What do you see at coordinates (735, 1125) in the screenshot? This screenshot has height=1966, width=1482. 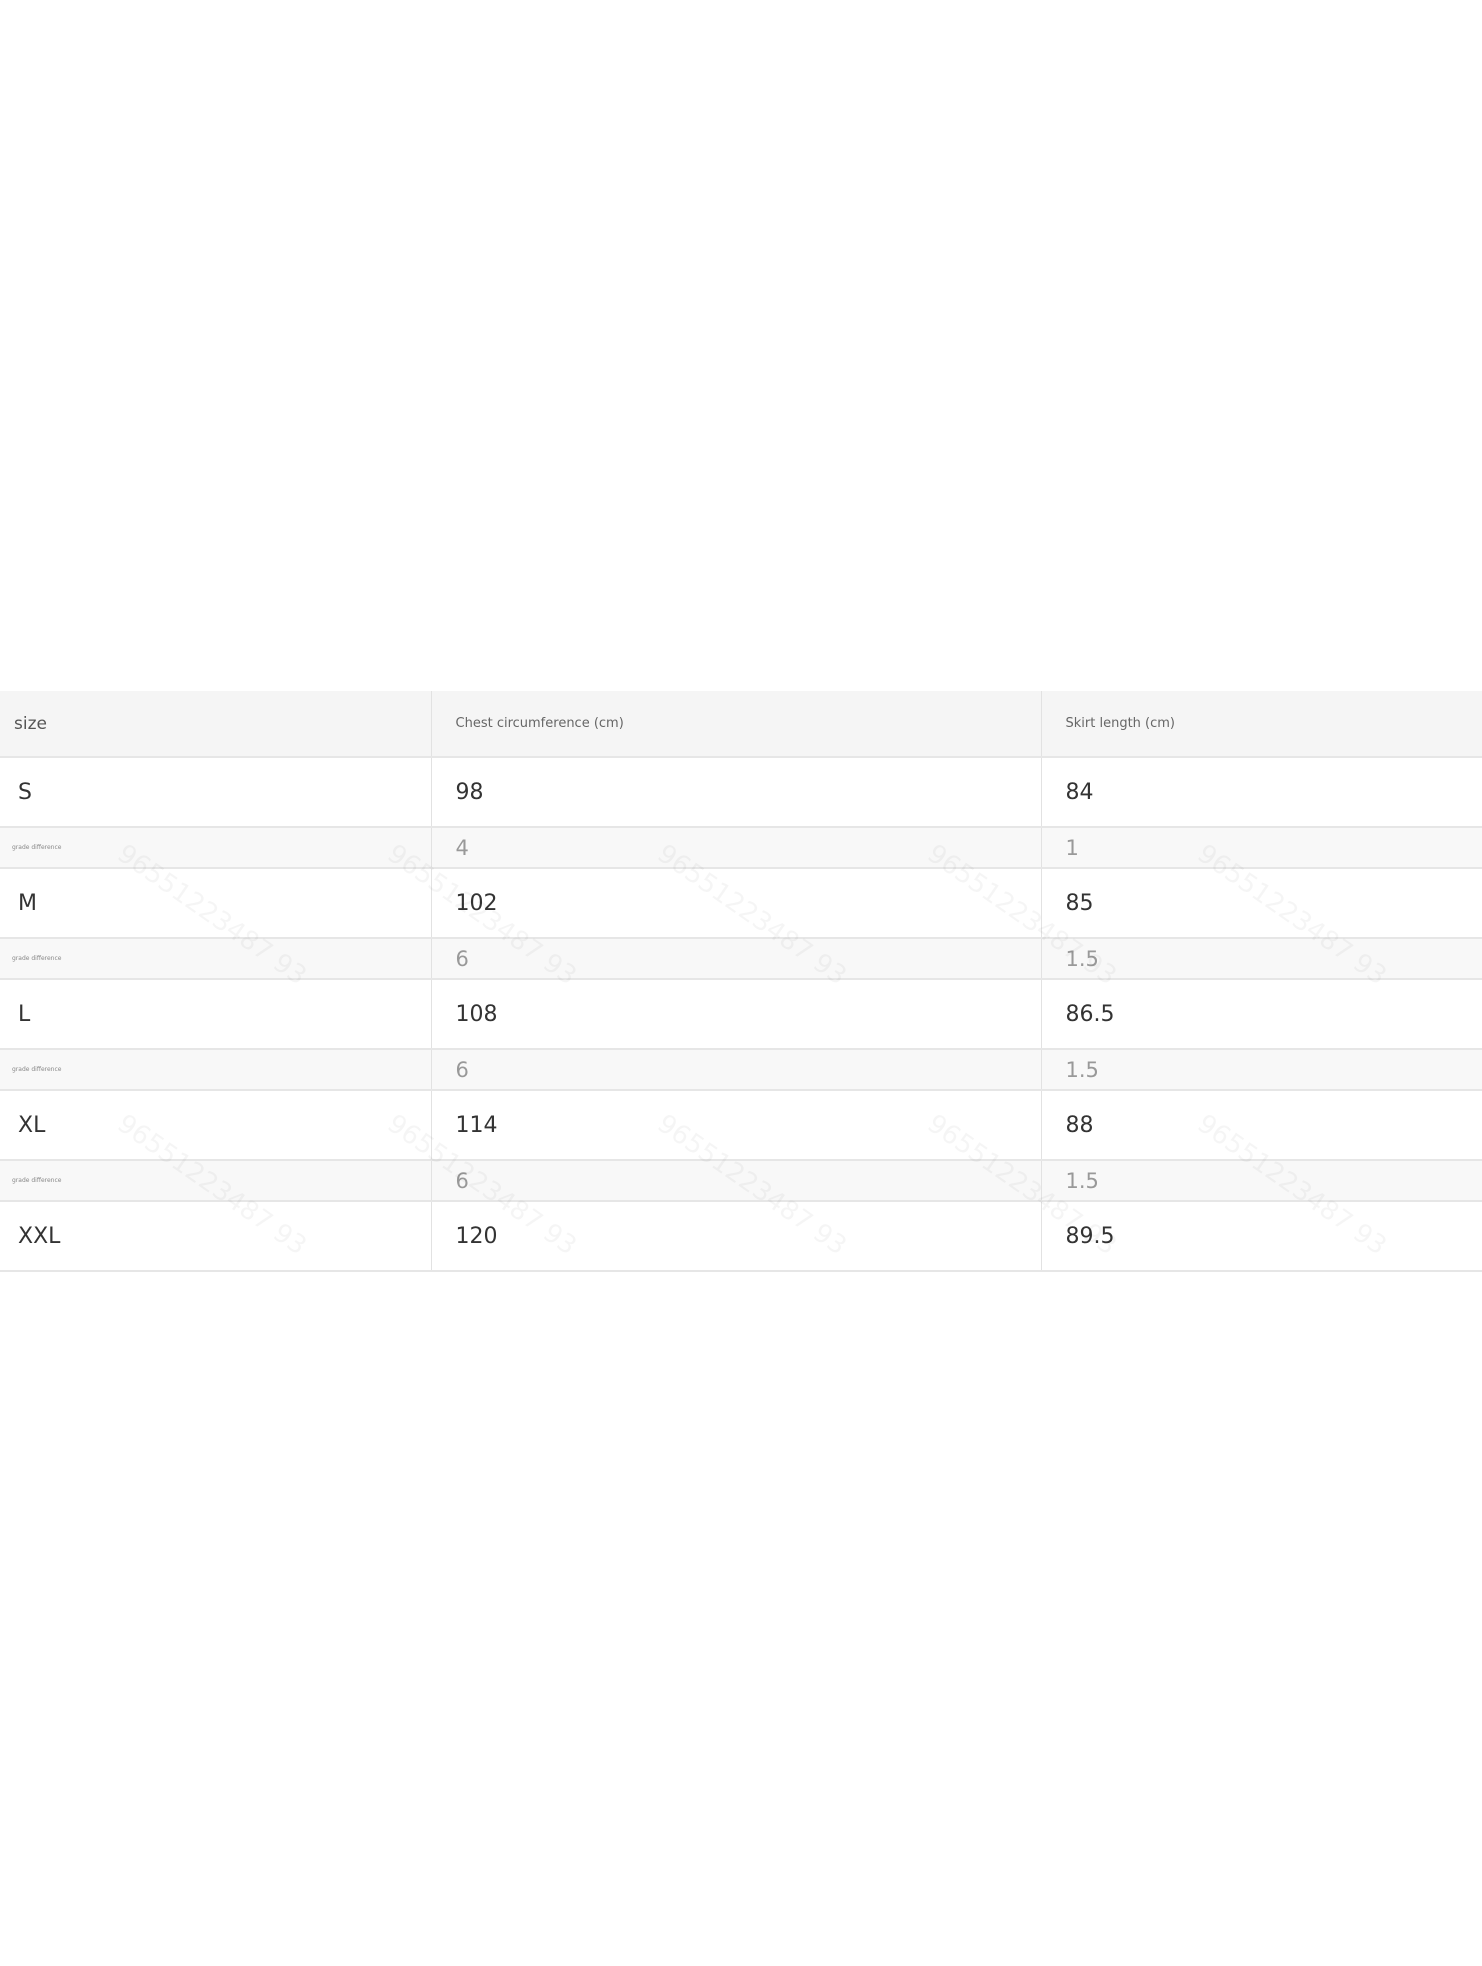 I see `chest-cell: 114` at bounding box center [735, 1125].